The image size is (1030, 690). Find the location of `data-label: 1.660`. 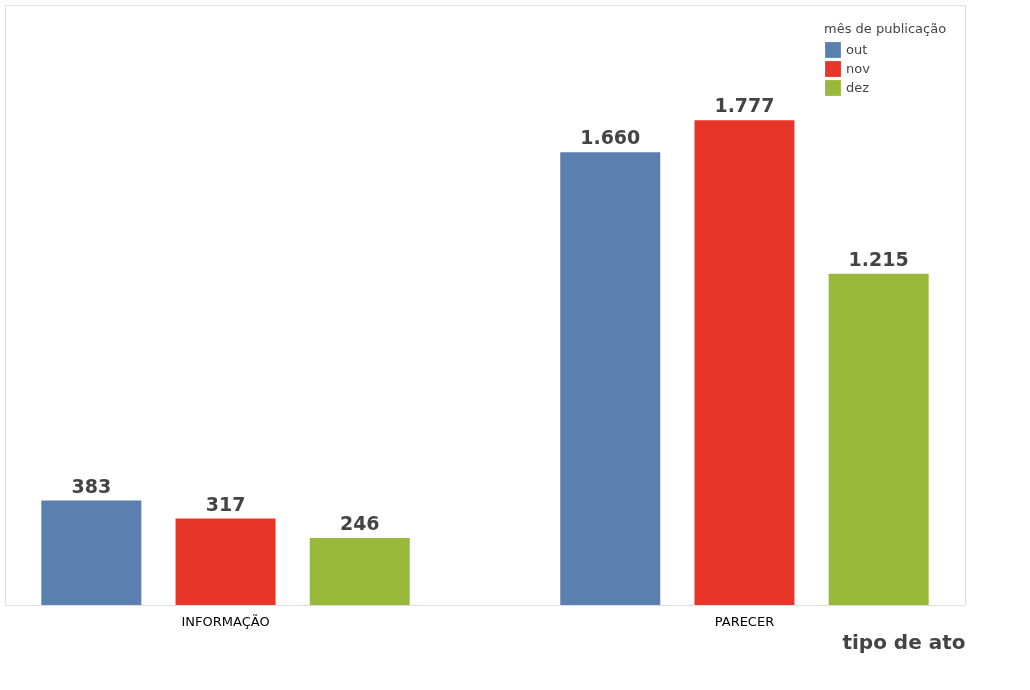

data-label: 1.660 is located at coordinates (610, 137).